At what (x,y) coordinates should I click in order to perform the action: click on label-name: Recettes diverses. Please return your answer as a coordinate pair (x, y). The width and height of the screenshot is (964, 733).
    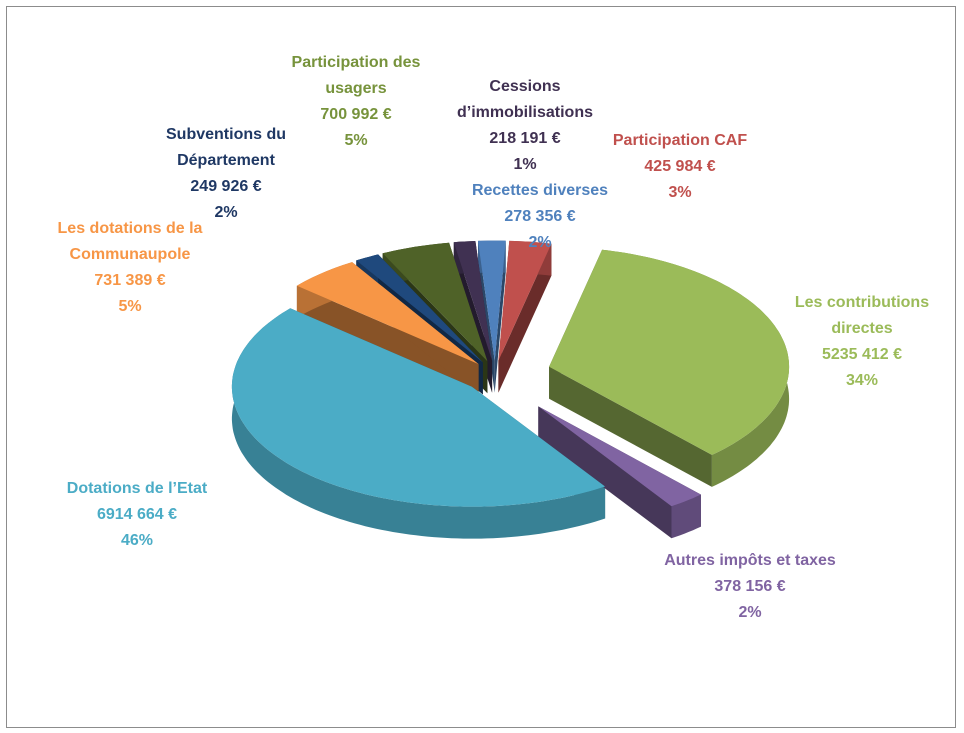
    Looking at the image, I should click on (540, 190).